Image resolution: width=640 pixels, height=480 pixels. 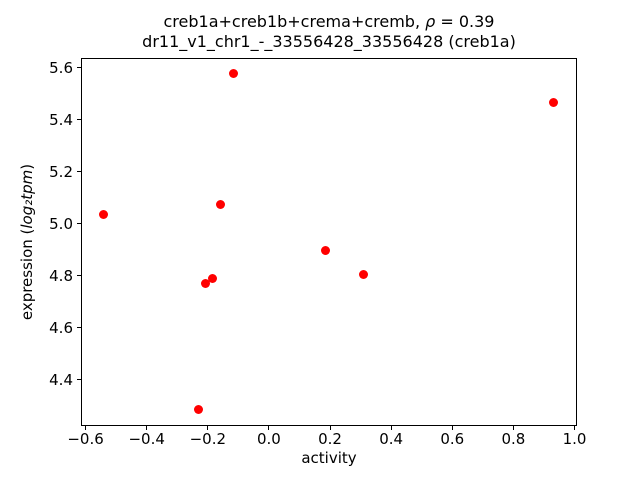 What do you see at coordinates (85, 439) in the screenshot?
I see `x-tick-label: −0.6` at bounding box center [85, 439].